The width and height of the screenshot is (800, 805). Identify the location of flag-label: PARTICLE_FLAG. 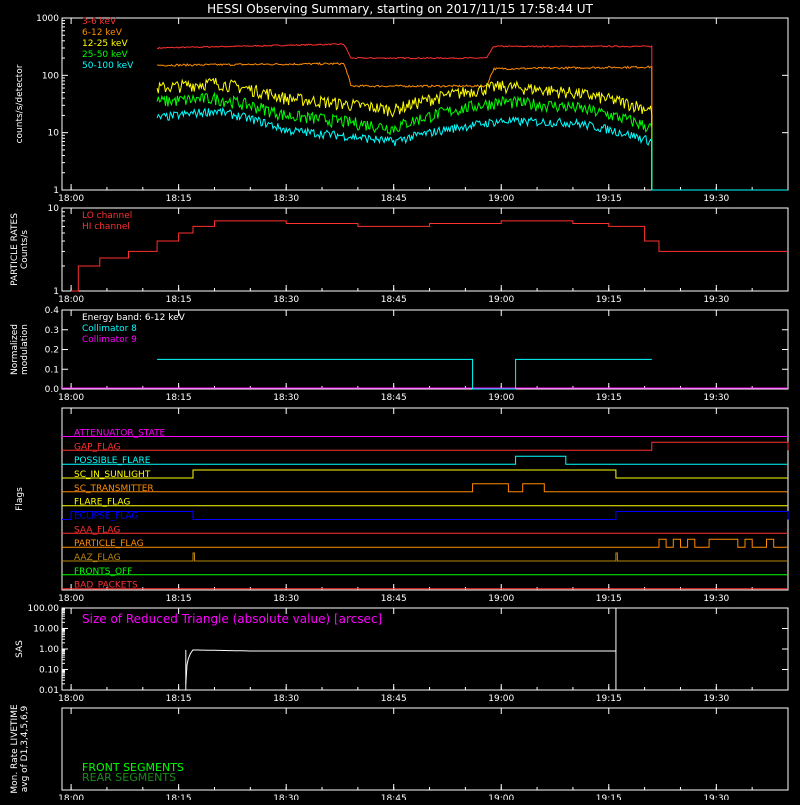
(109, 544).